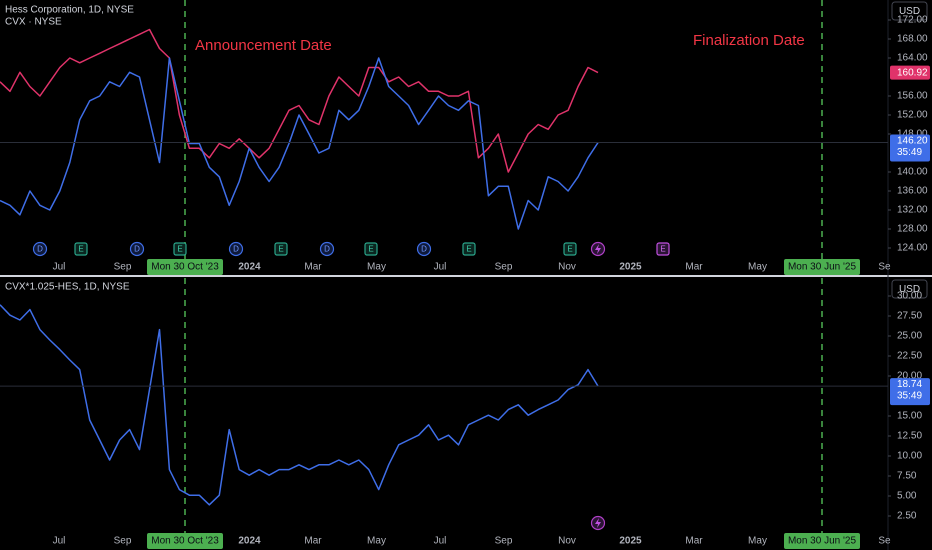  Describe the element at coordinates (69, 10) in the screenshot. I see `series-name: Hess Corporation, 1D, NYSE` at that location.